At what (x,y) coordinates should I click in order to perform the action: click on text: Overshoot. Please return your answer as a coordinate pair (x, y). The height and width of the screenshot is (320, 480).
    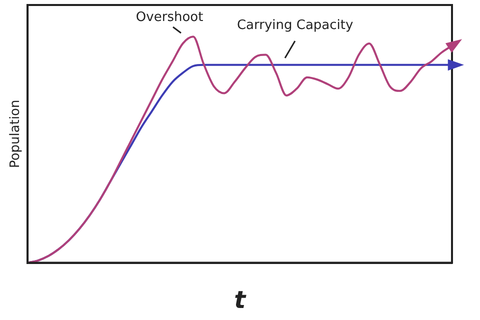
    Looking at the image, I should click on (170, 17).